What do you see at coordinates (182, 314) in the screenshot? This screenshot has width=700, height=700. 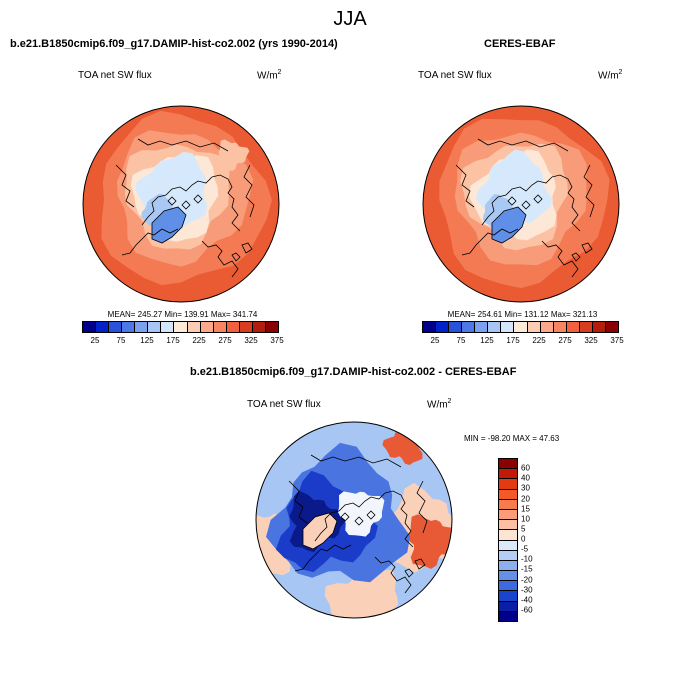 I see `panel-model-stats: MEAN= 245.27 Min= 139.91 Max= 341.74` at bounding box center [182, 314].